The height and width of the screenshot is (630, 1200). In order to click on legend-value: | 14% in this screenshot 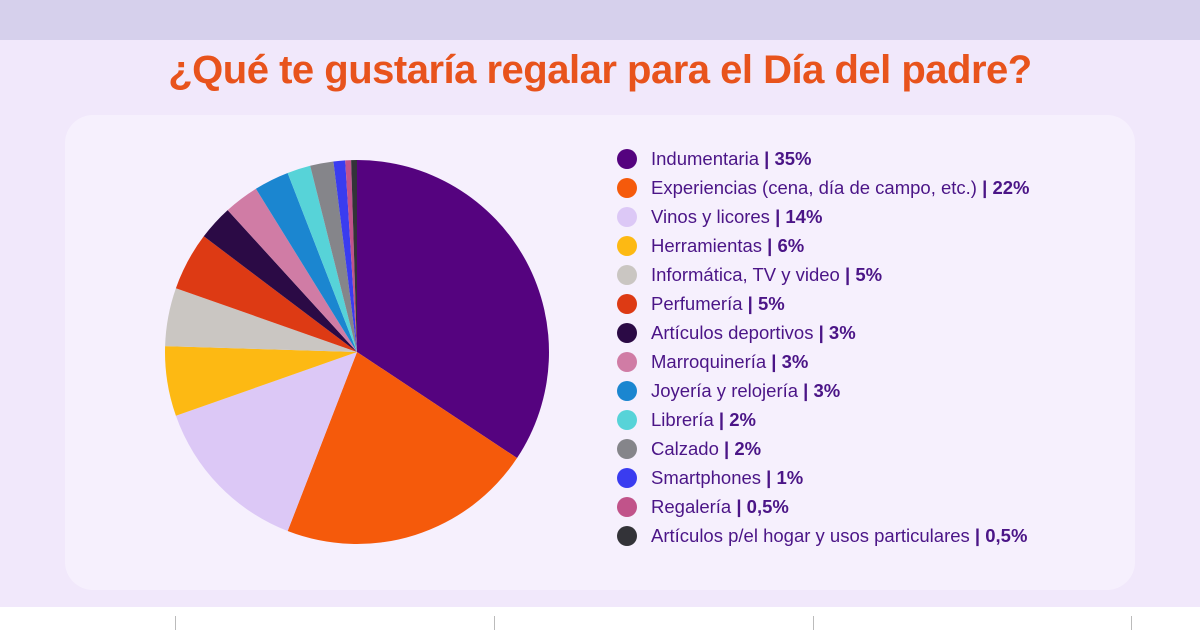, I will do `click(796, 216)`.